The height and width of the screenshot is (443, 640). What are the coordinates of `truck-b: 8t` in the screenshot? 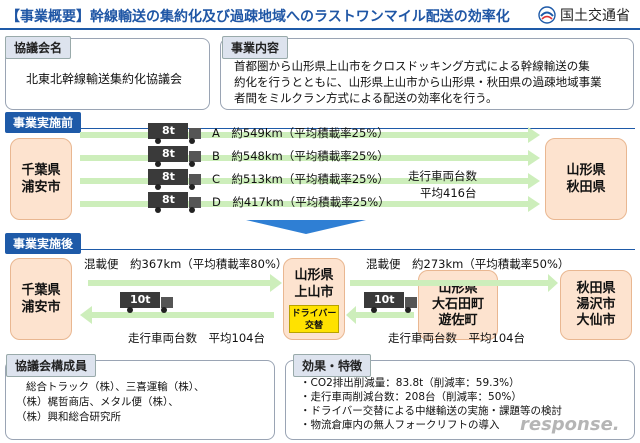 It's located at (176, 159).